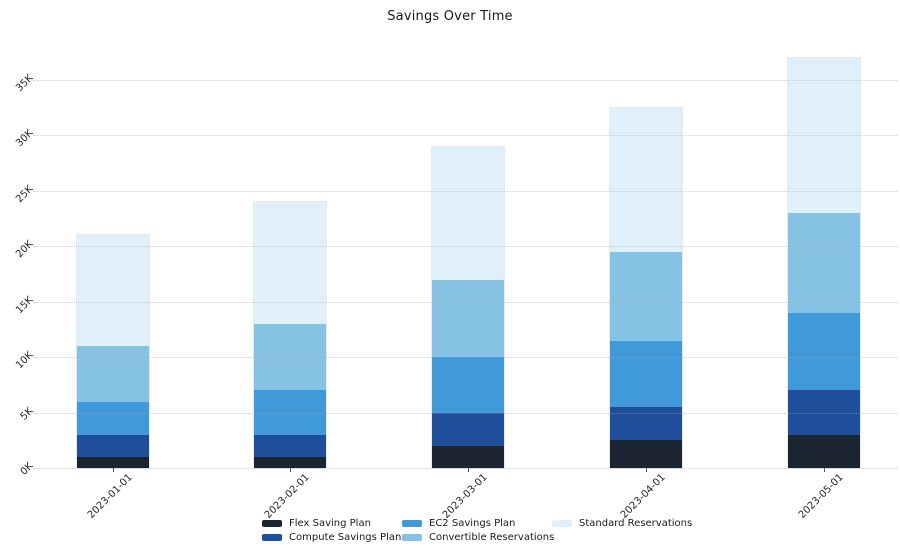 This screenshot has width=900, height=552. Describe the element at coordinates (465, 80) in the screenshot. I see `gridline-35K` at that location.